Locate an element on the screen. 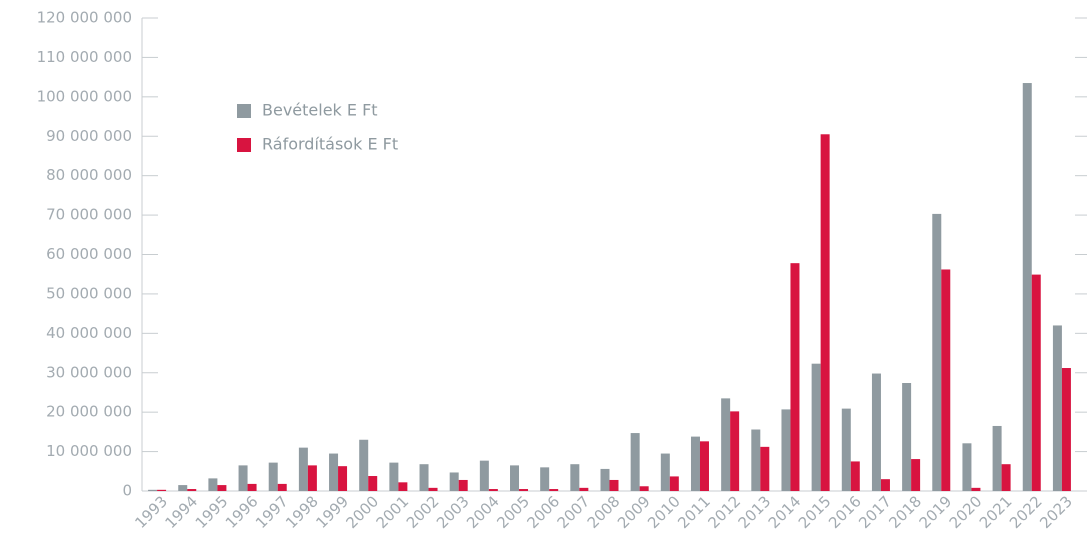 The height and width of the screenshot is (546, 1087). x-tick-label: 2012 is located at coordinates (724, 512).